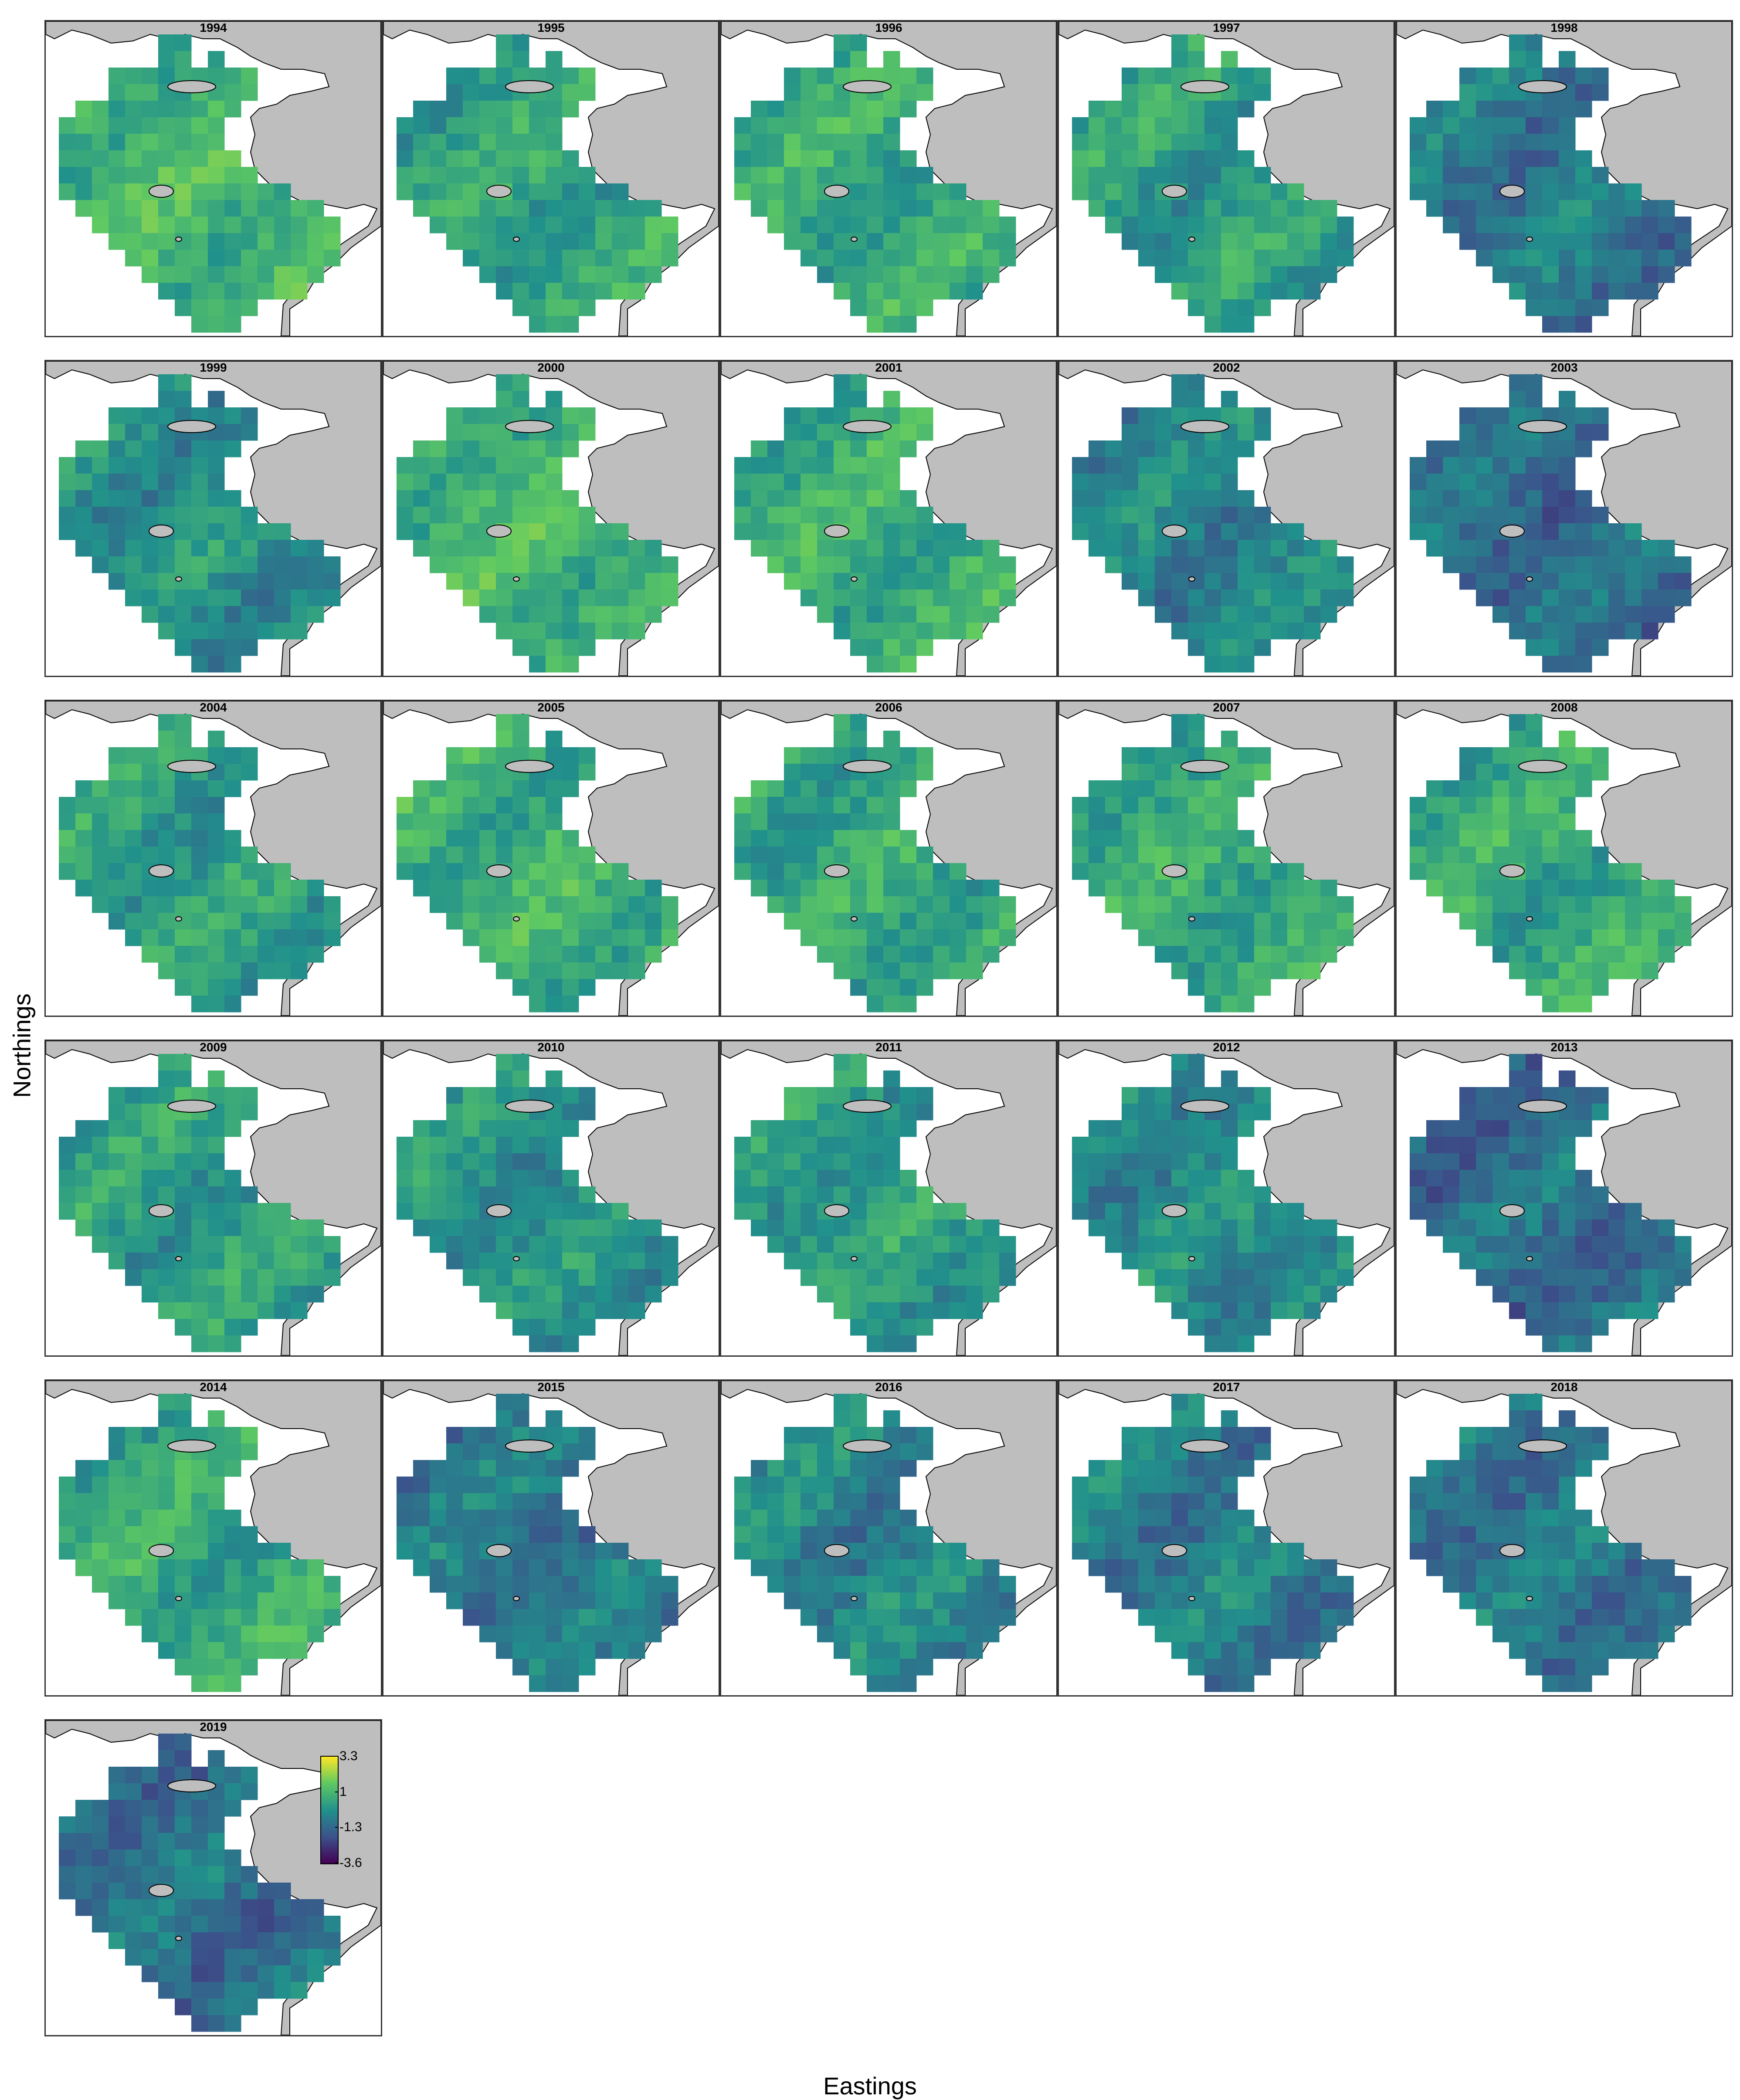 The image size is (1740, 2100). I want to click on map-panel-2013: 2013, so click(1564, 1198).